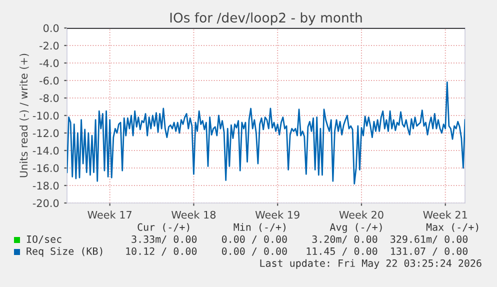  What do you see at coordinates (297, 251) in the screenshot?
I see `text: 10.12 / 0.00 0.00 / 0.00 11.45 / 0.00 131.07 / 0.00` at bounding box center [297, 251].